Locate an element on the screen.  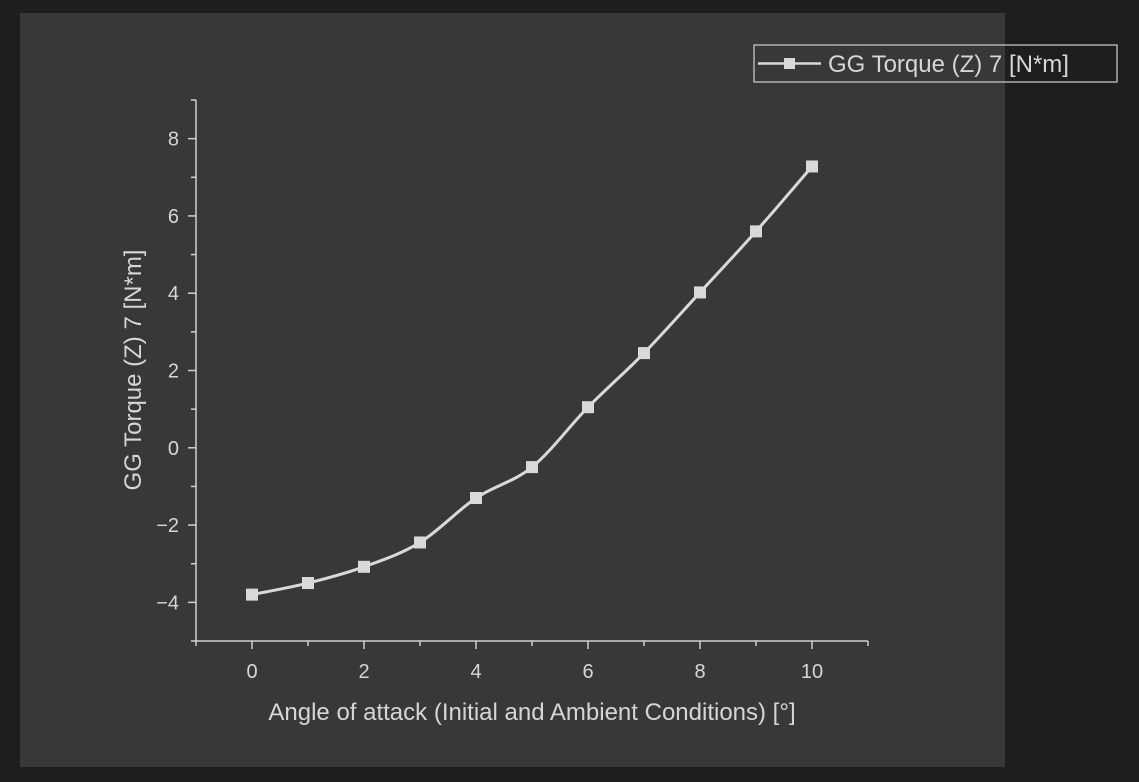
y-tick-label: −2 is located at coordinates (167, 526).